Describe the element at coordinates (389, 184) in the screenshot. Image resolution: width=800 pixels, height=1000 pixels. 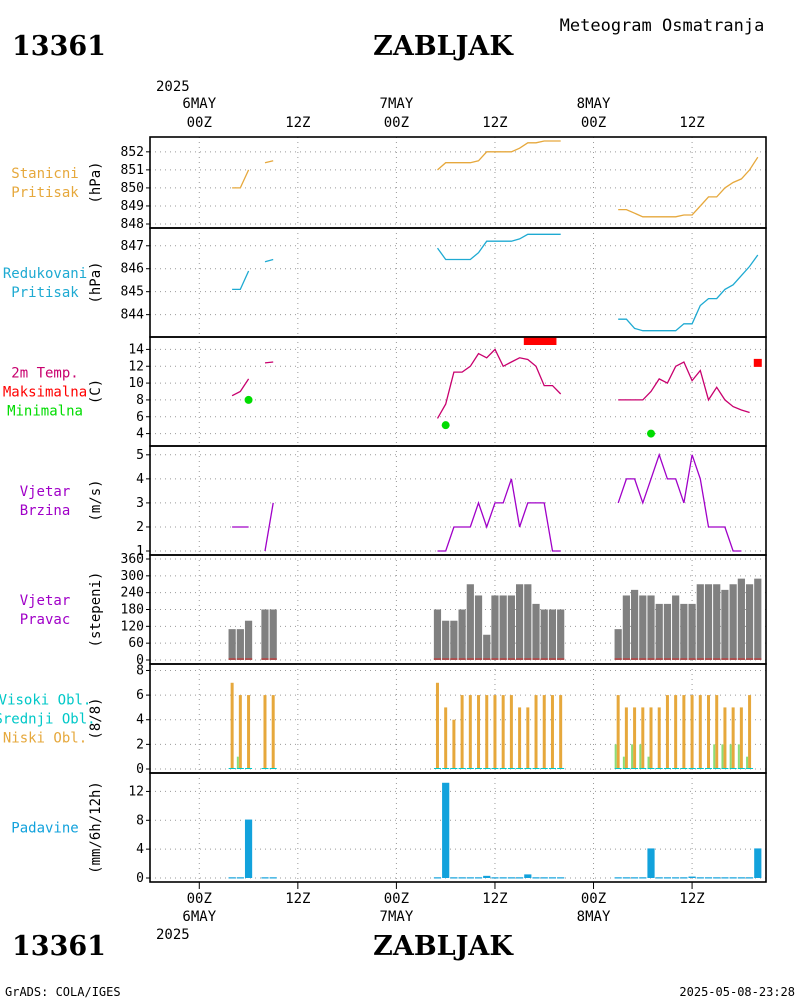
I see `panel-station-pressure: 848 849 850 851 852 (hPa) Stanicni Pritisak` at that location.